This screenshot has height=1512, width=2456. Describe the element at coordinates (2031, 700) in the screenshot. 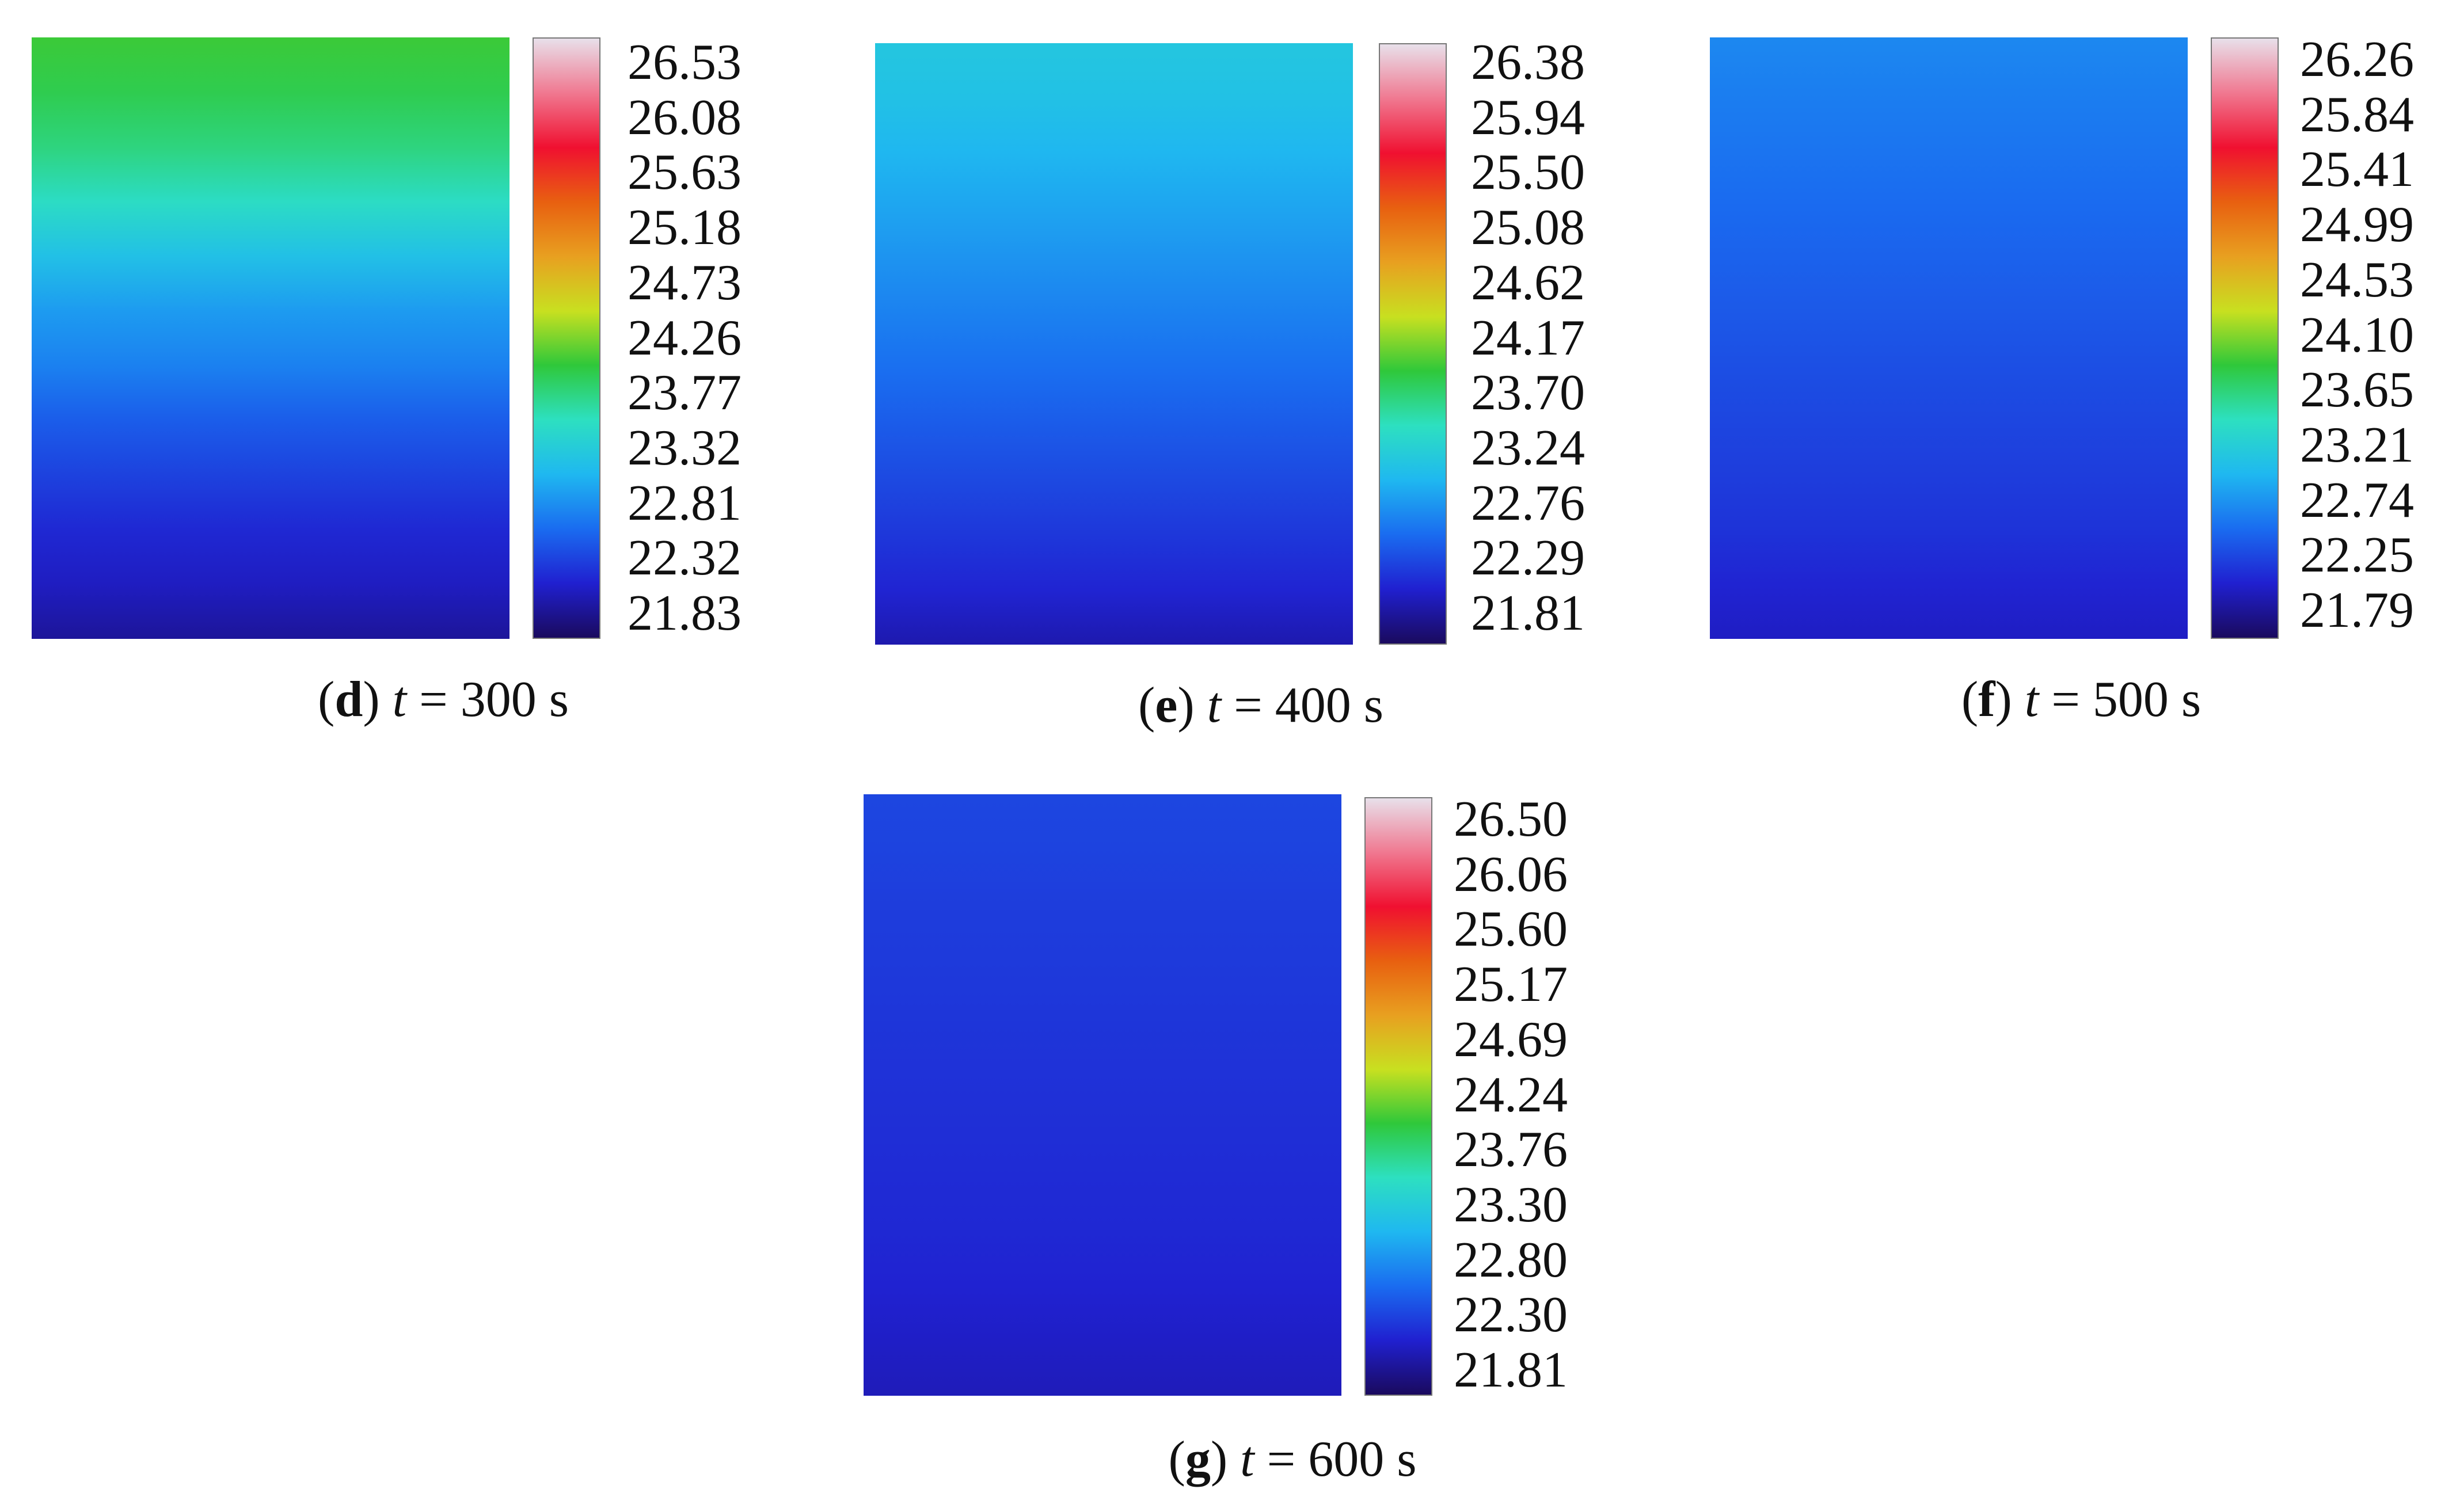

I see `time-symbol-f: t` at that location.